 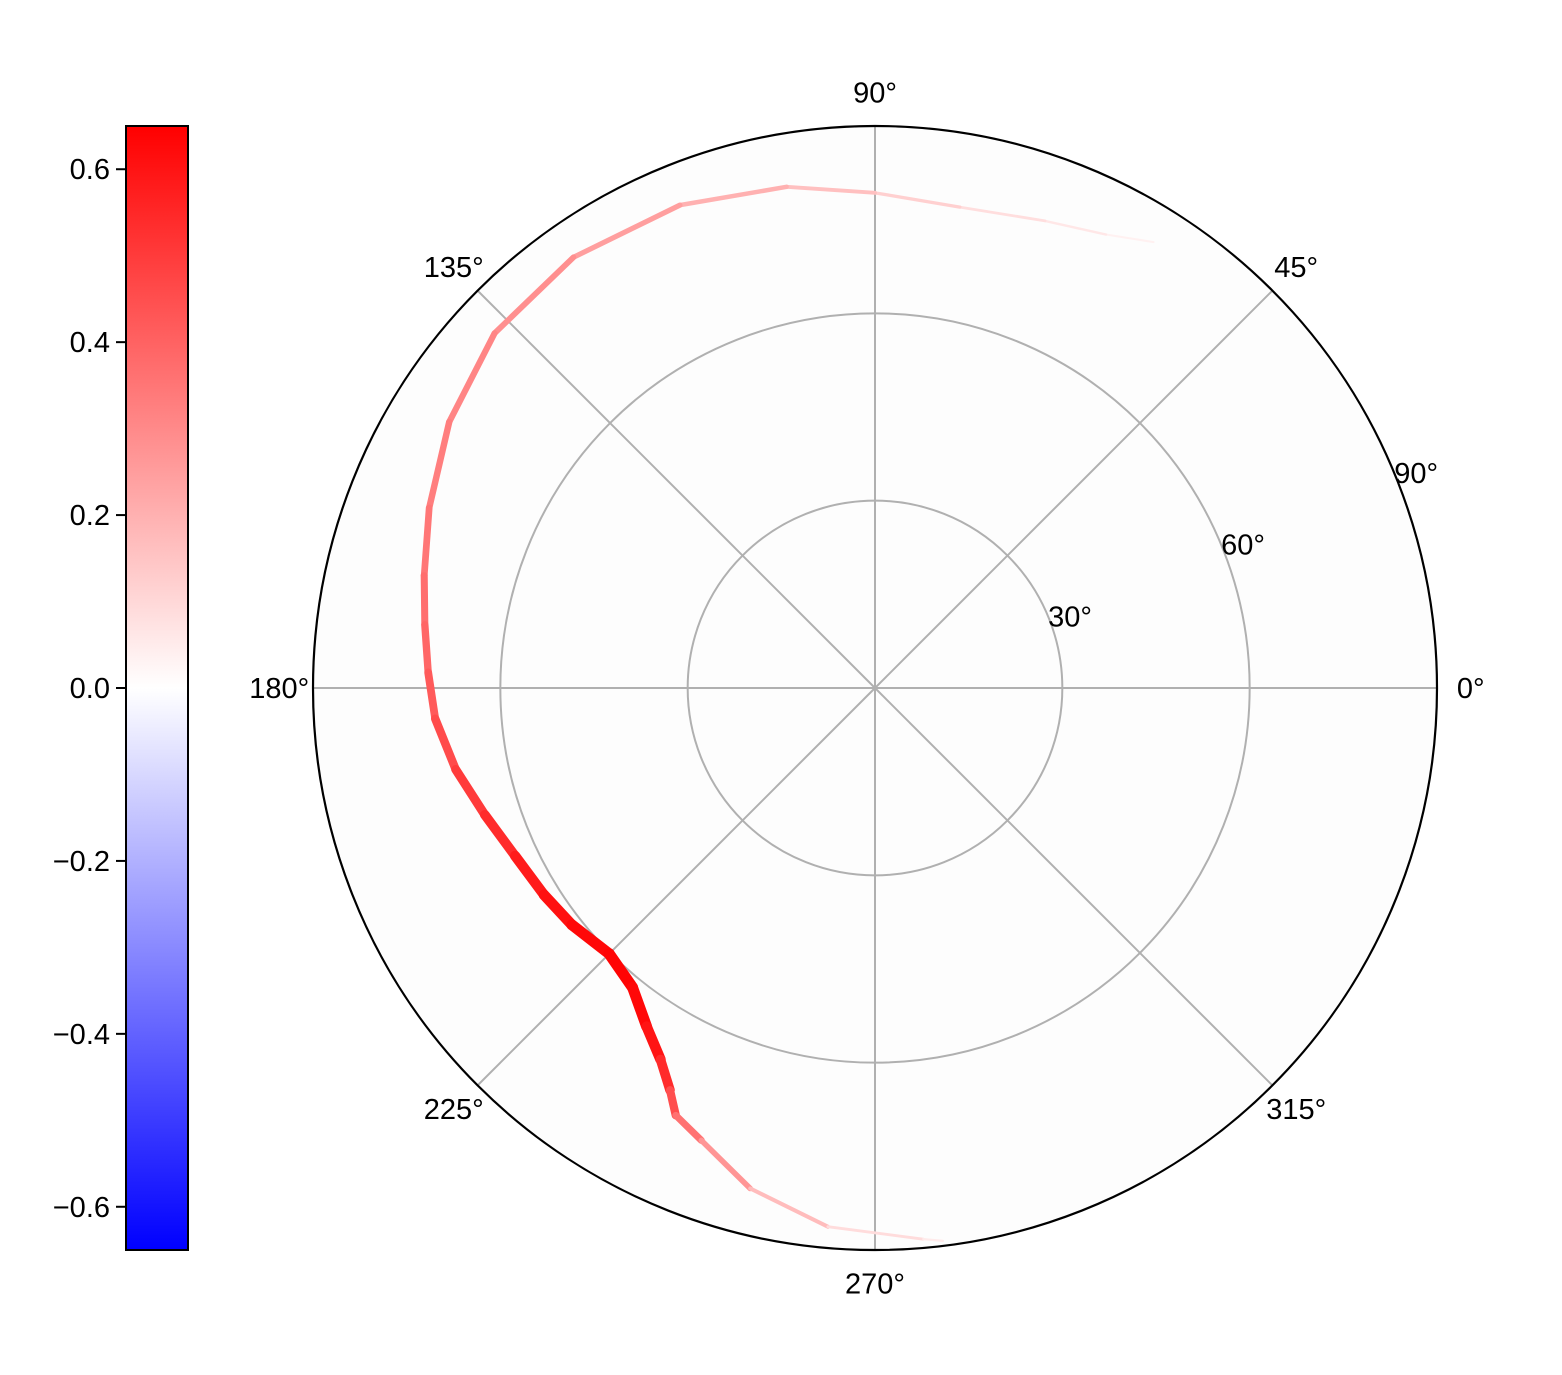 I want to click on radial-tick-labels: 30° 60° 90°, so click(x=1243, y=545).